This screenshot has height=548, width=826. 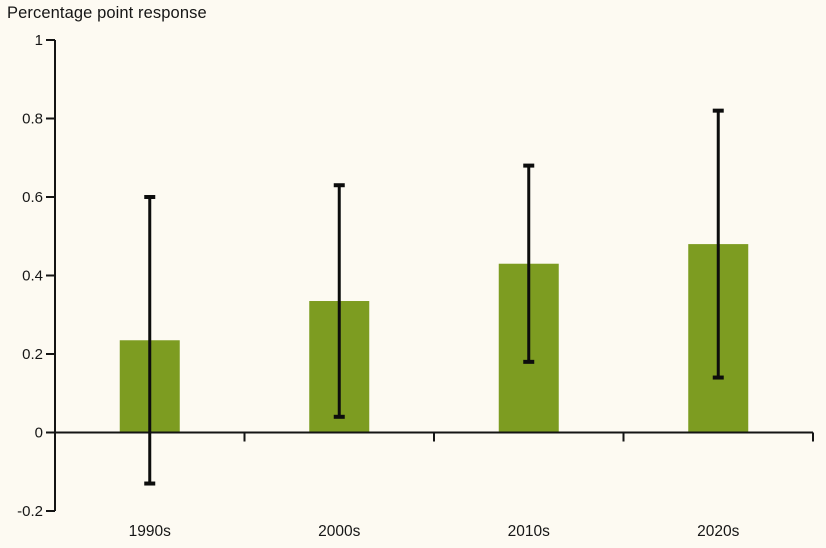 I want to click on x-category-label: 2000s, so click(x=339, y=531).